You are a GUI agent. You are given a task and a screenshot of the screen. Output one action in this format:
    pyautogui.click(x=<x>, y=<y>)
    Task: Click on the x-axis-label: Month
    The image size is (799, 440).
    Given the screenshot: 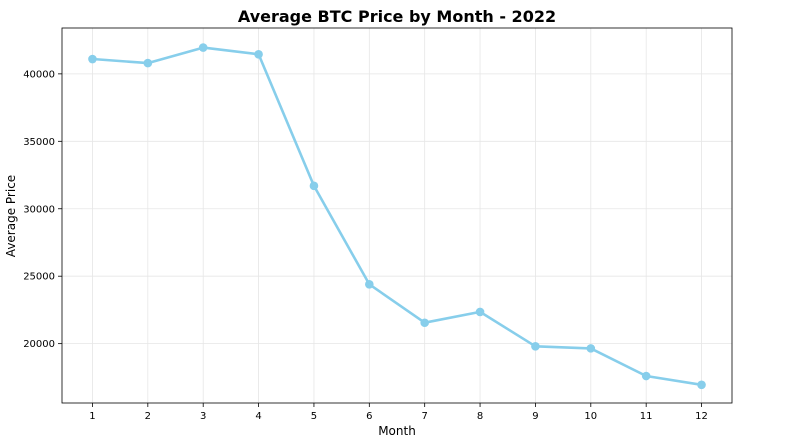 What is the action you would take?
    pyautogui.click(x=397, y=431)
    